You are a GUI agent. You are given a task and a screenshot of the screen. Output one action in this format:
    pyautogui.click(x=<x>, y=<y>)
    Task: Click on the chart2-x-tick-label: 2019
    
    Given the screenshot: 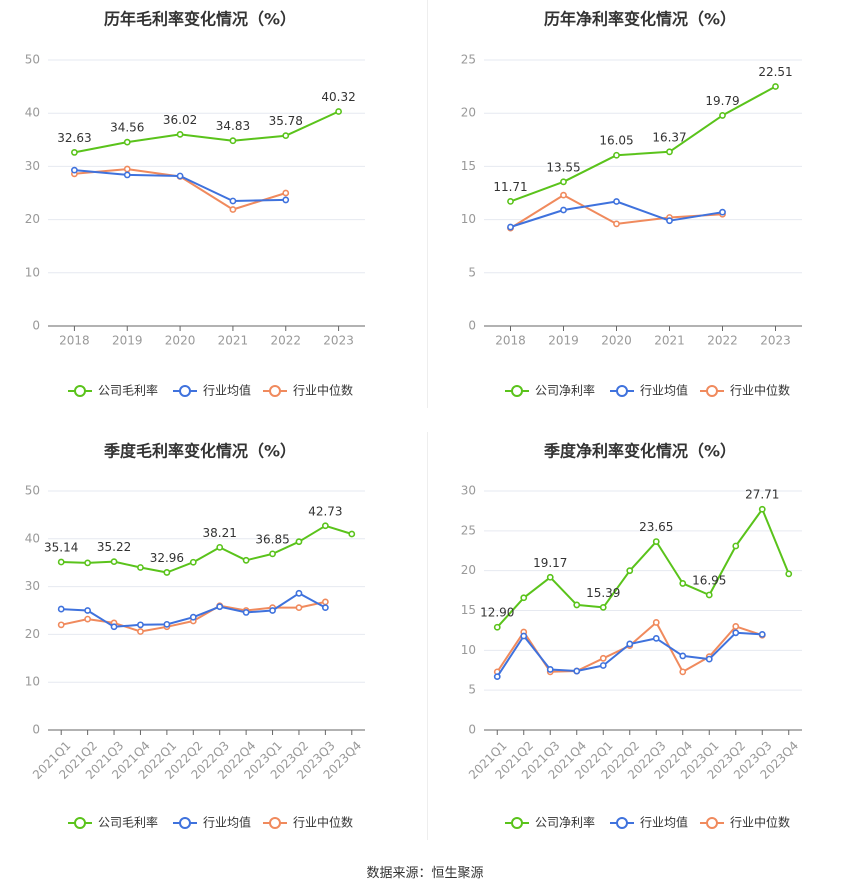 What is the action you would take?
    pyautogui.click(x=563, y=341)
    